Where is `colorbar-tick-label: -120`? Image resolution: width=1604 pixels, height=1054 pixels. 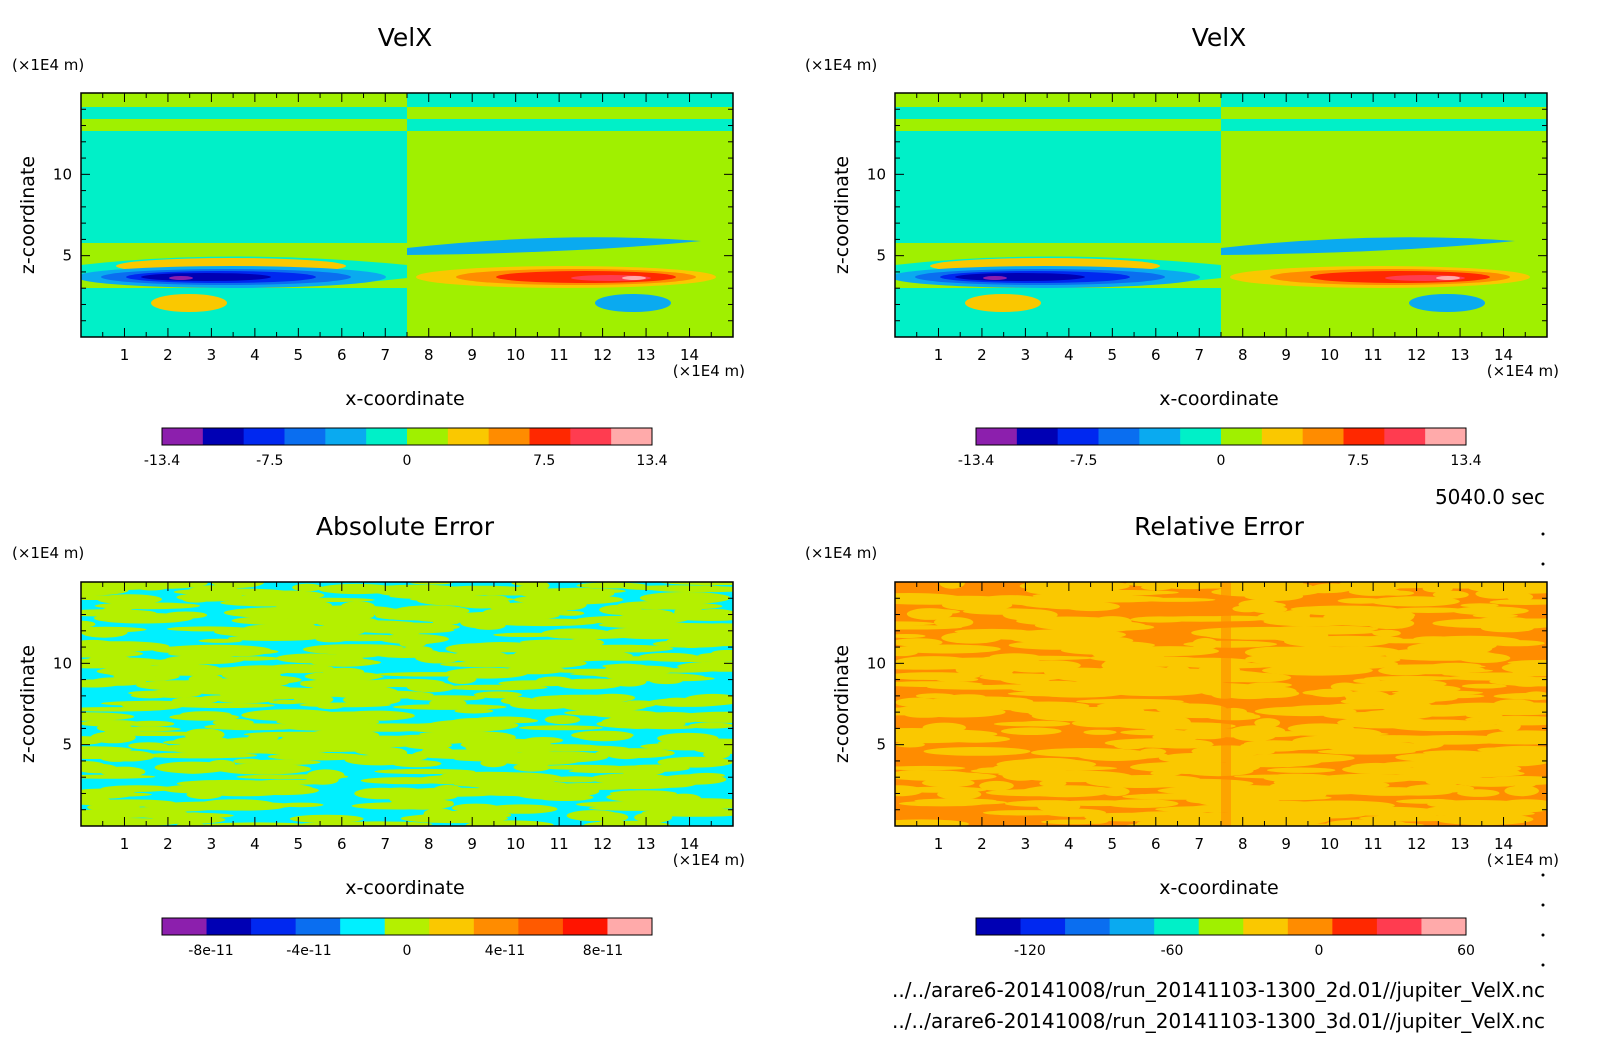
colorbar-tick-label: -120 is located at coordinates (1030, 951).